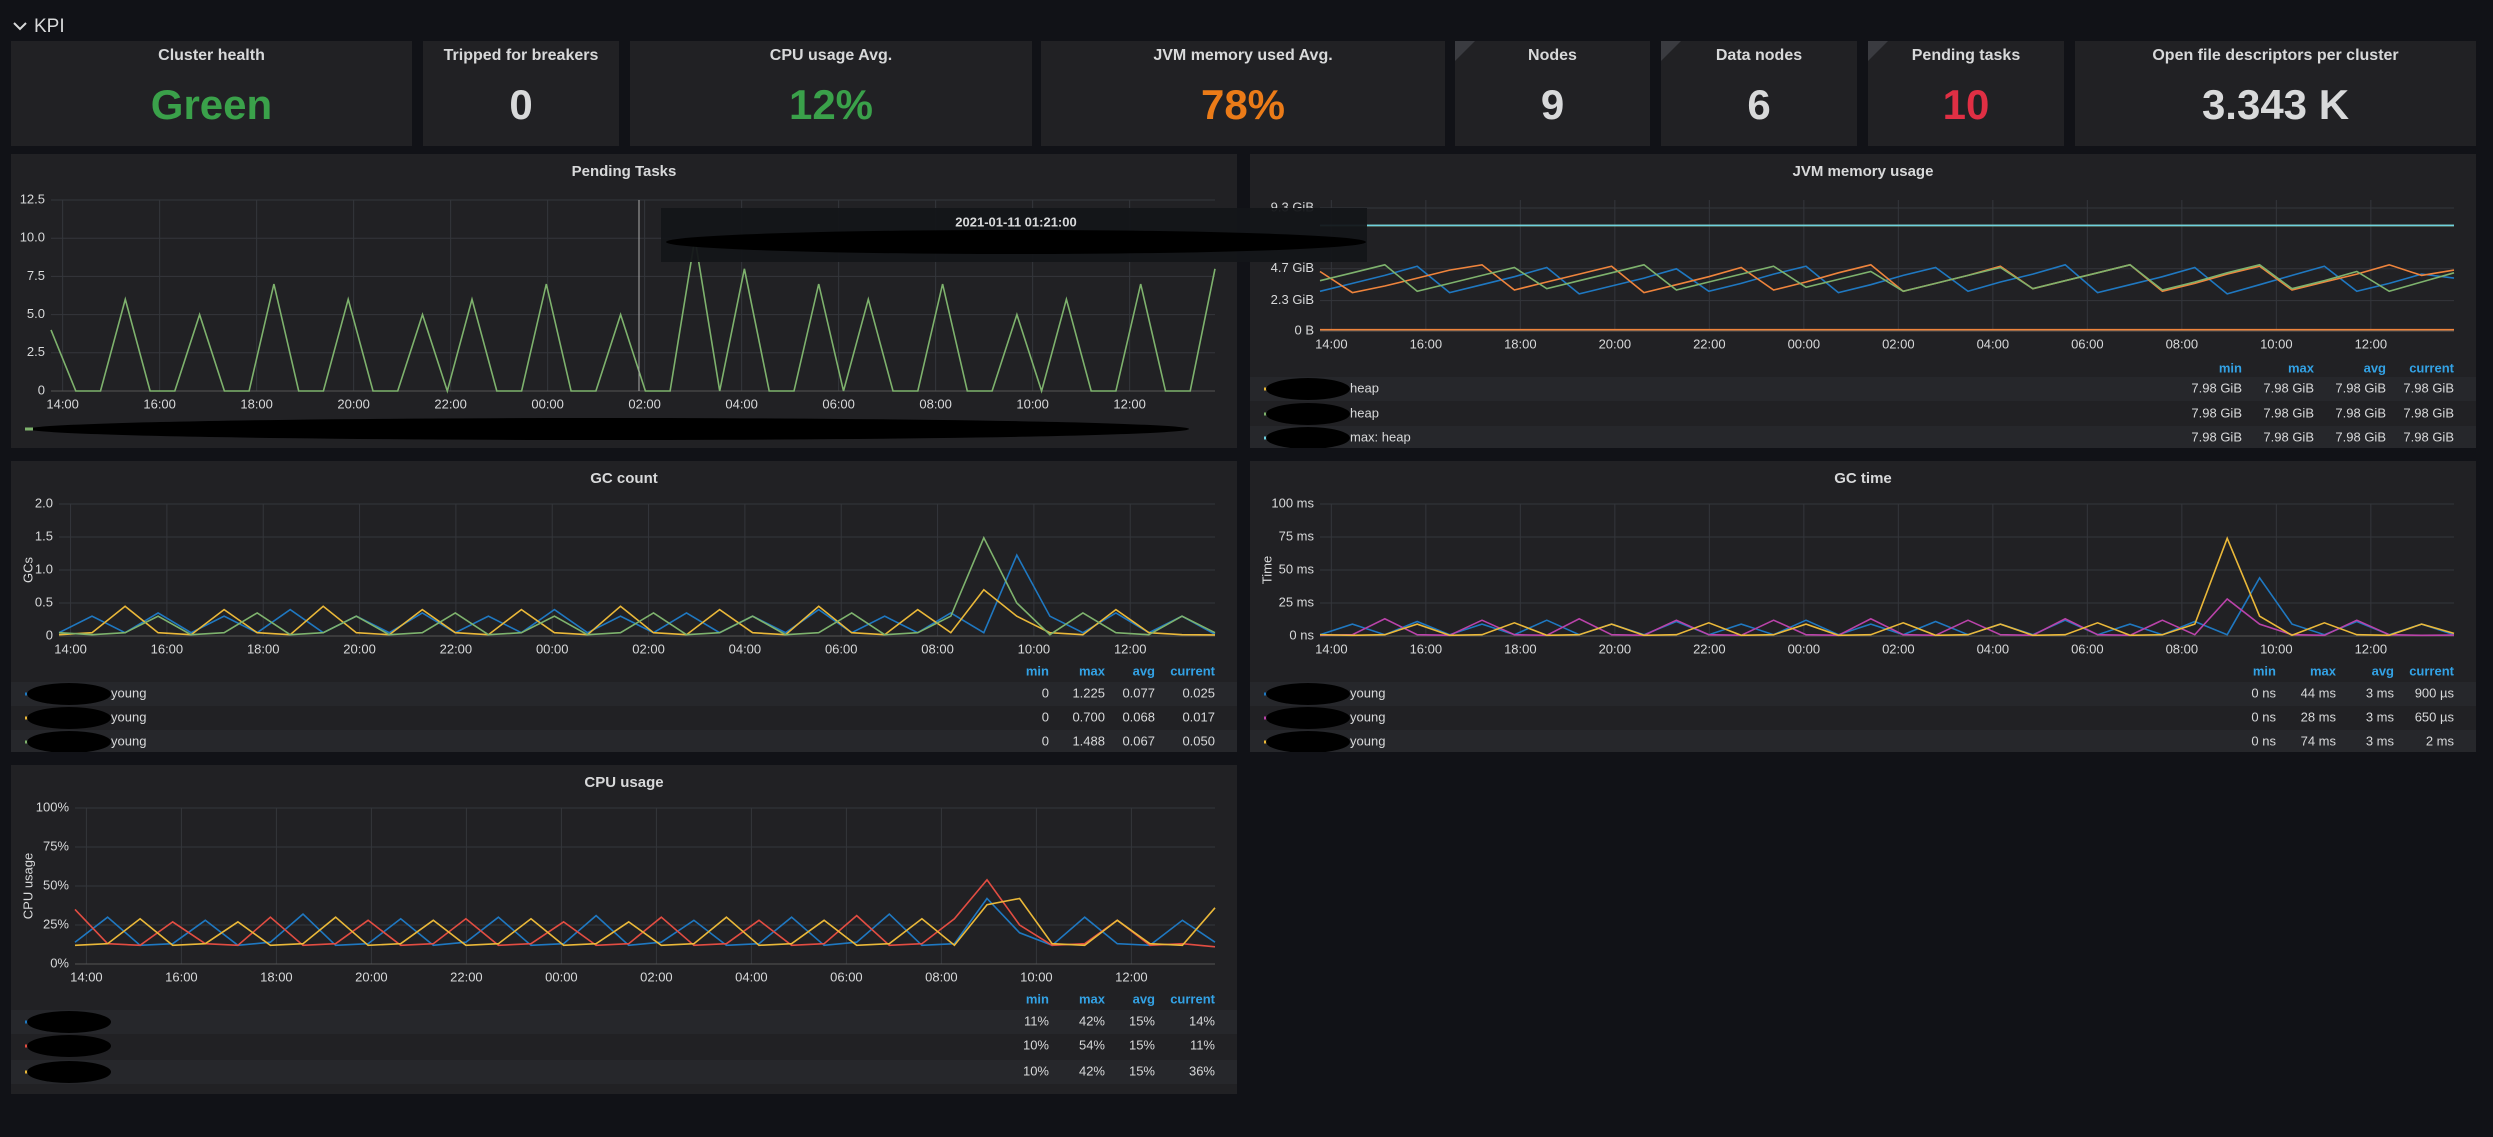 The width and height of the screenshot is (2493, 1137). Describe the element at coordinates (32, 198) in the screenshot. I see `y-tick-label: 12.5` at that location.